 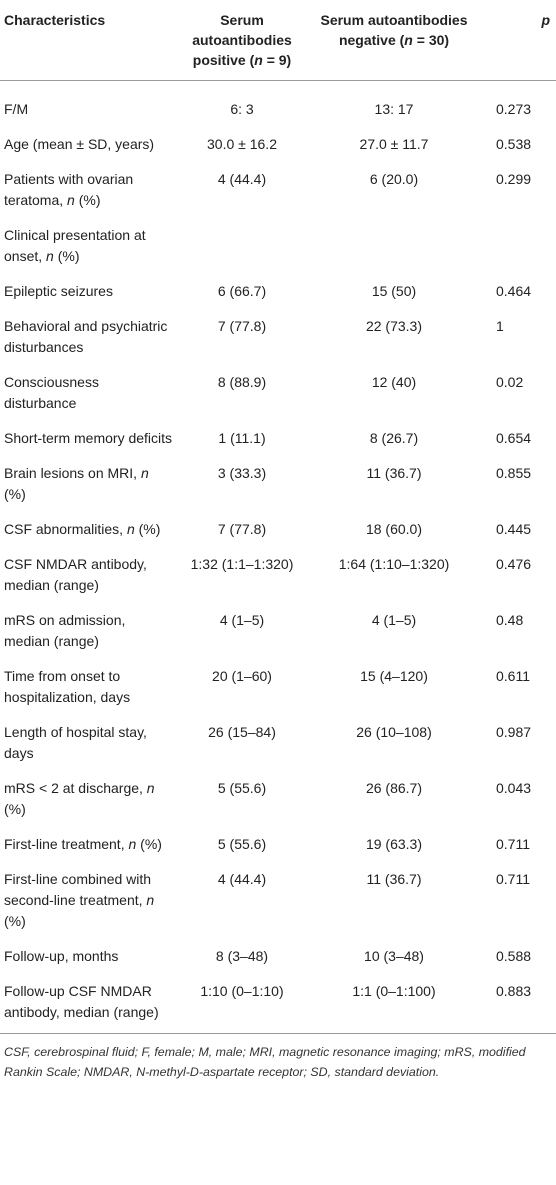 I want to click on header-positive-n: n, so click(x=258, y=60).